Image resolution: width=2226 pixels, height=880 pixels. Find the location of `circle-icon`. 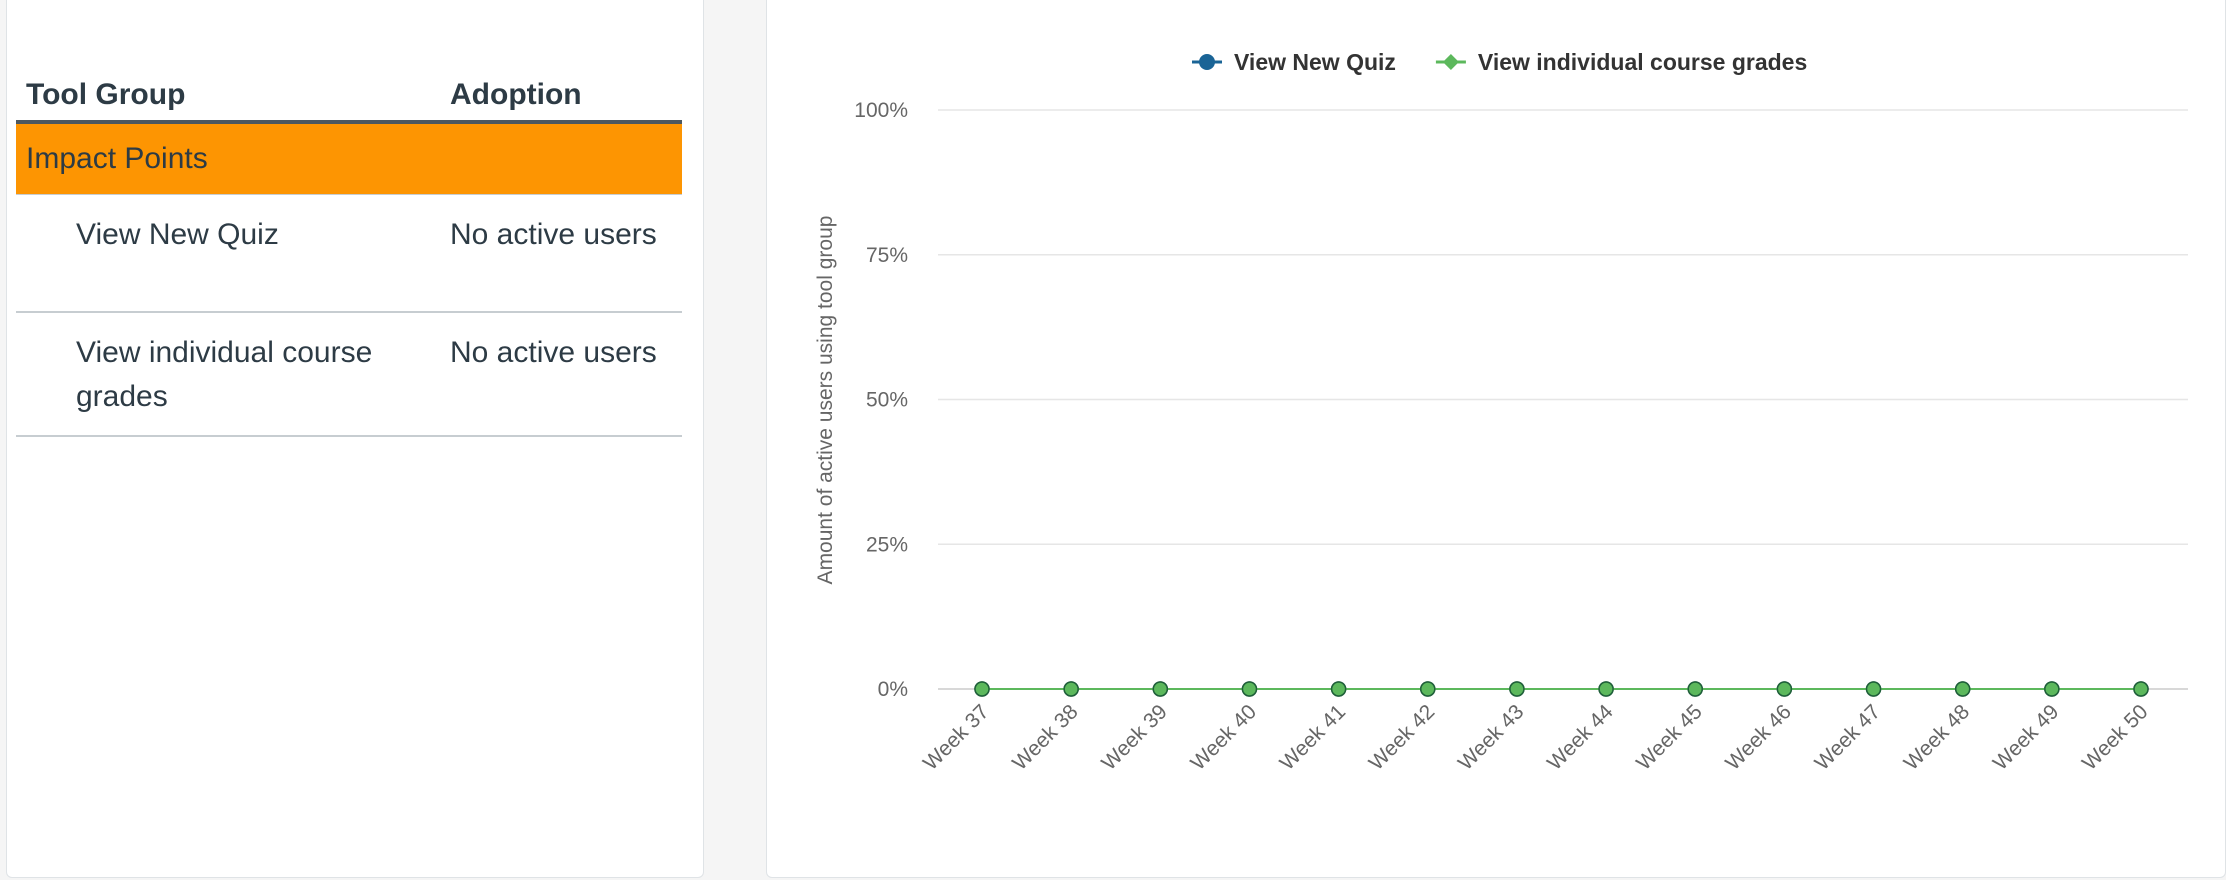

circle-icon is located at coordinates (1207, 62).